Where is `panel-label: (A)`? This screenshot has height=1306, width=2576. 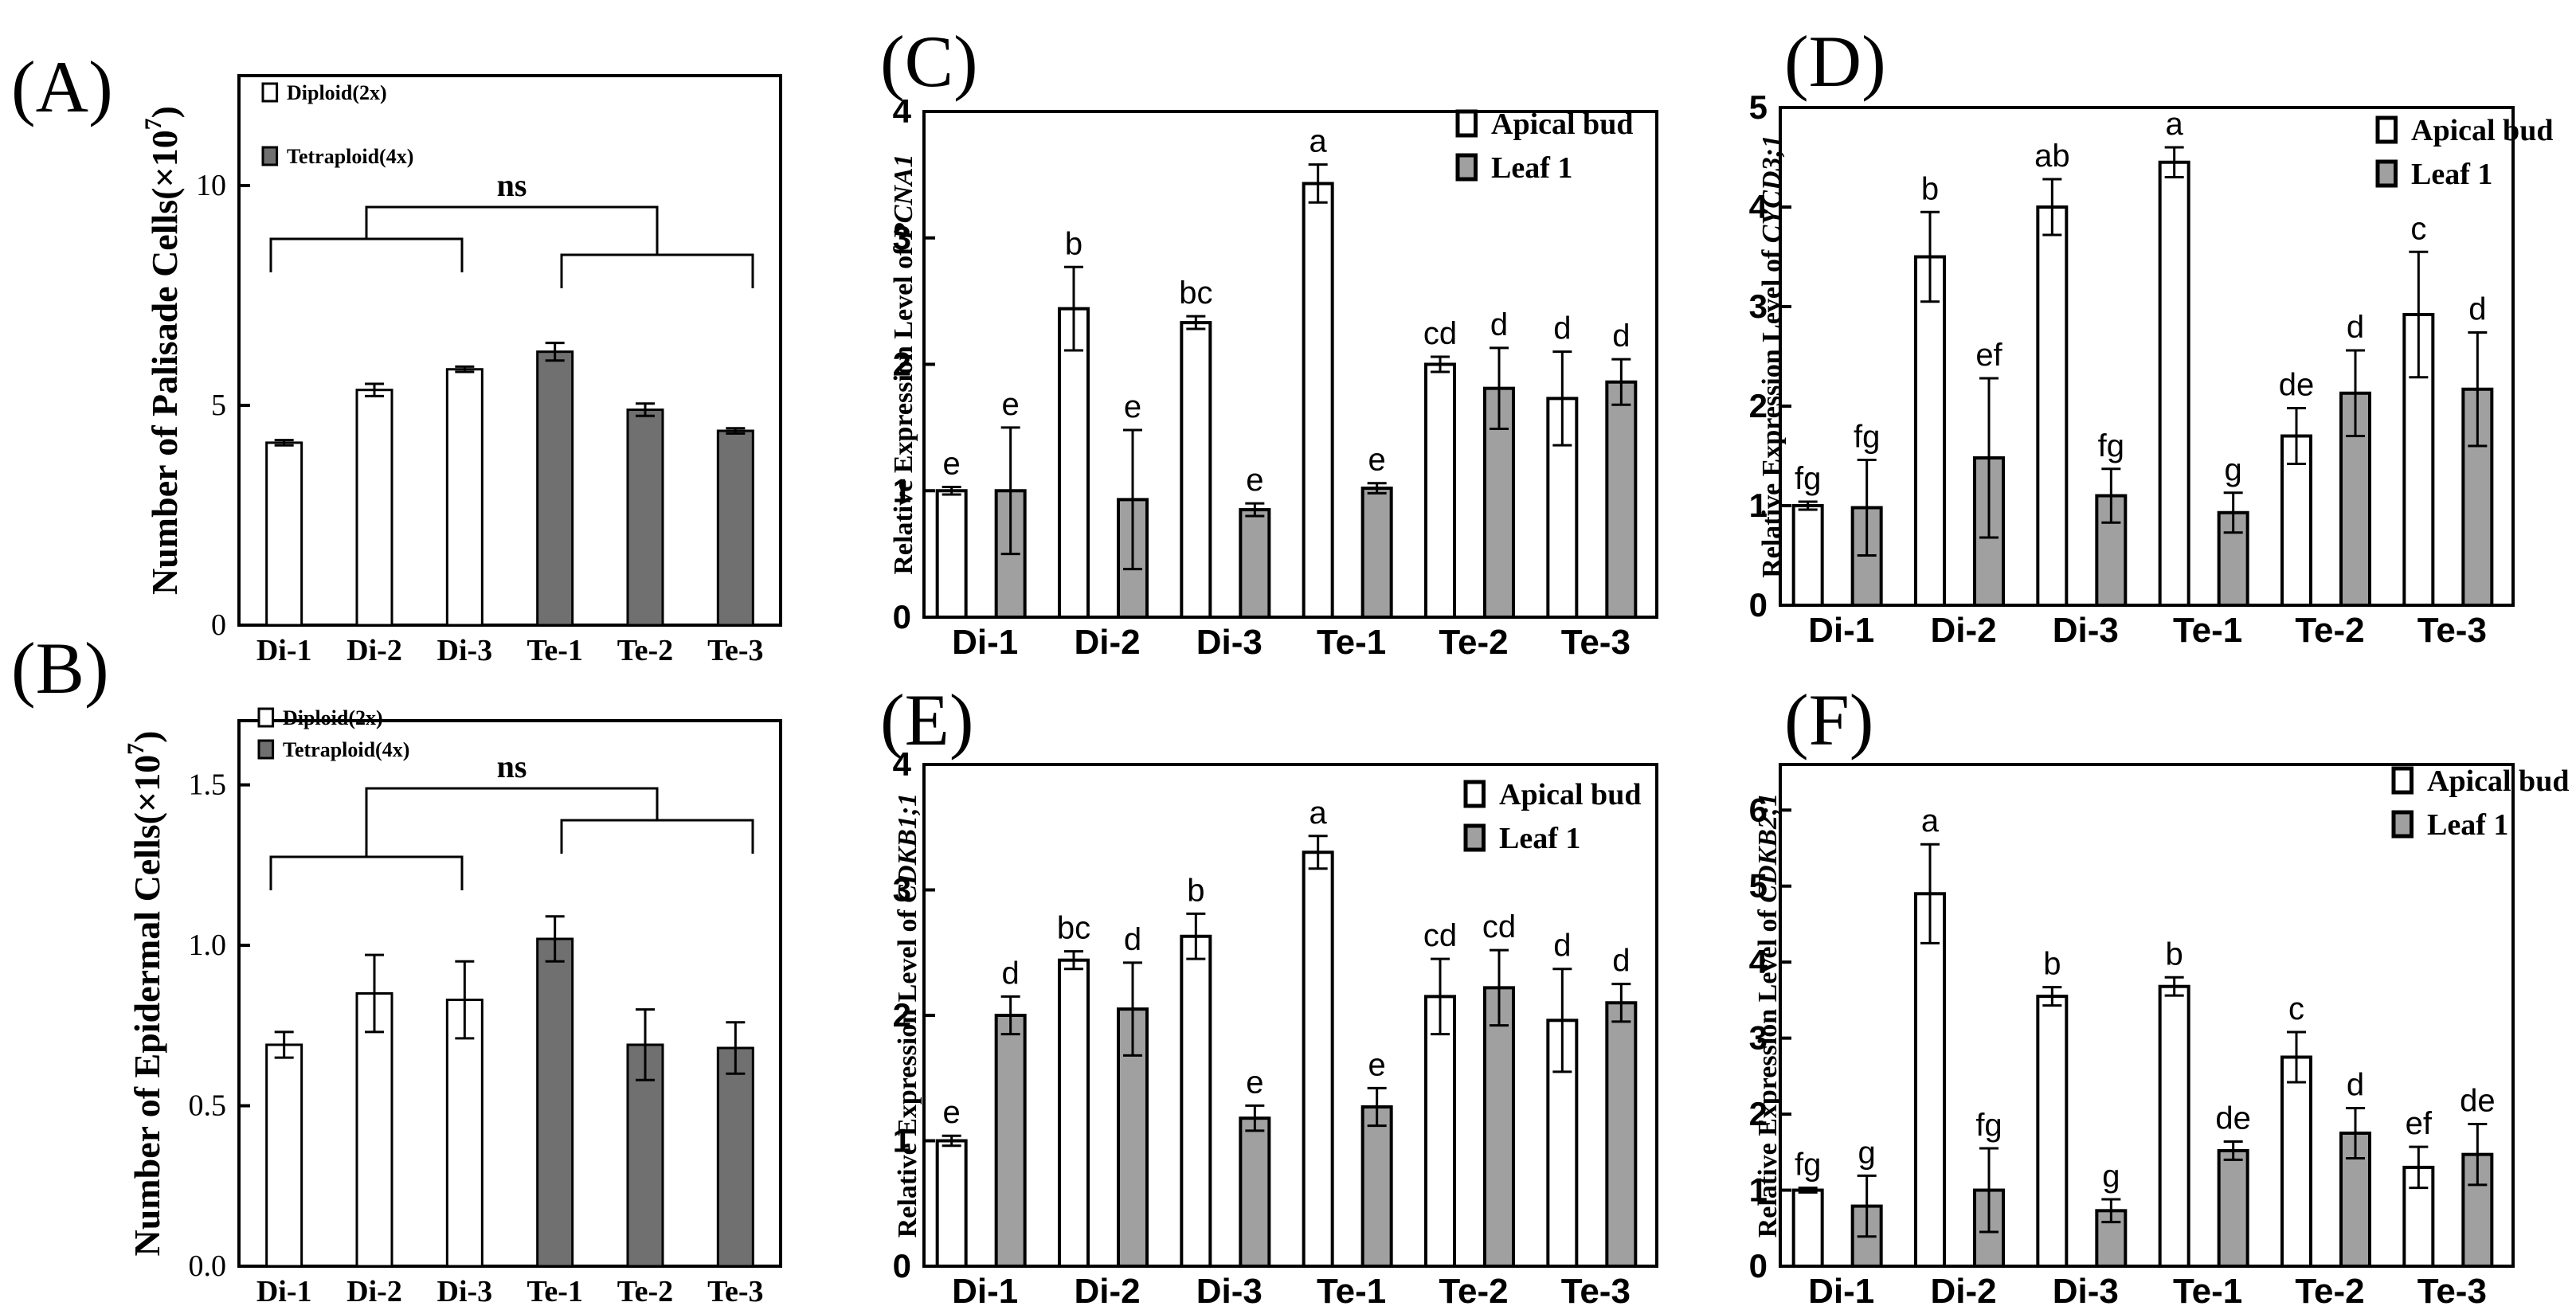 panel-label: (A) is located at coordinates (62, 87).